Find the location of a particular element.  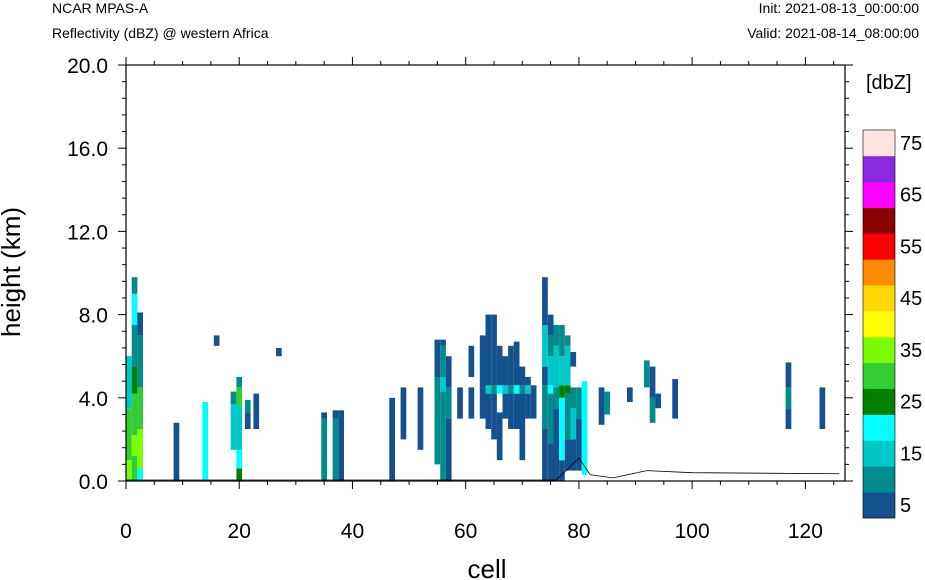

colorbar: [dbZ] 5 15 25 35 45 55 65 75 is located at coordinates (892, 295).